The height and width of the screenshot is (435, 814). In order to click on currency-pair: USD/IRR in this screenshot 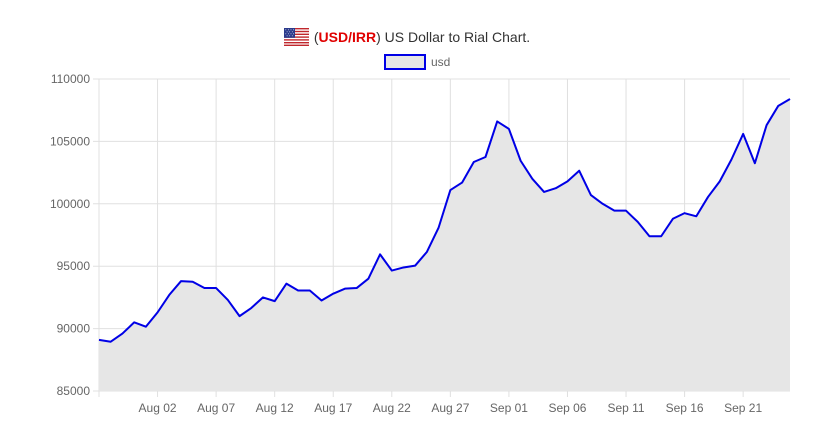, I will do `click(347, 37)`.